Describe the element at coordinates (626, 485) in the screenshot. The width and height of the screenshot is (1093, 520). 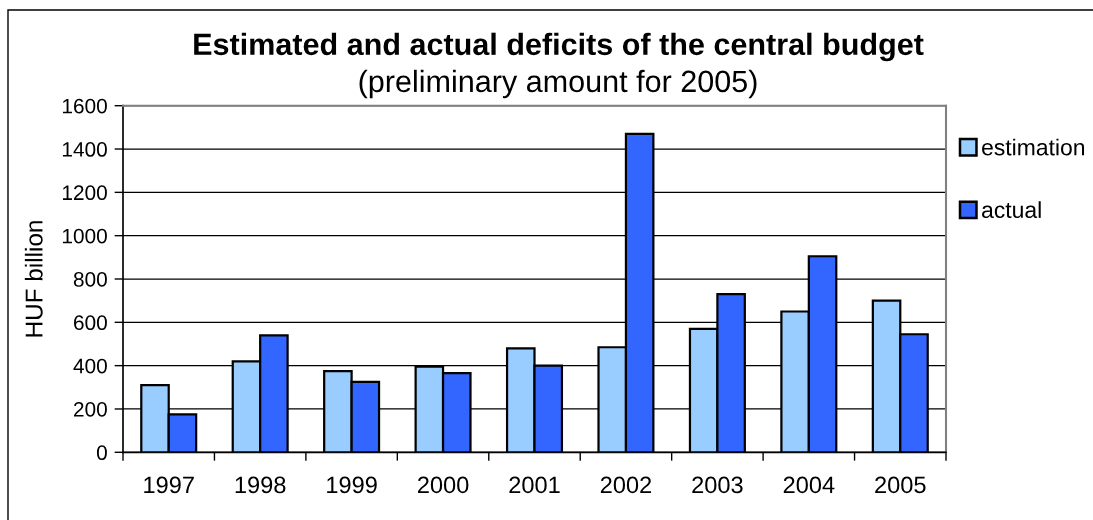
I see `x-tick-label: 2002` at that location.